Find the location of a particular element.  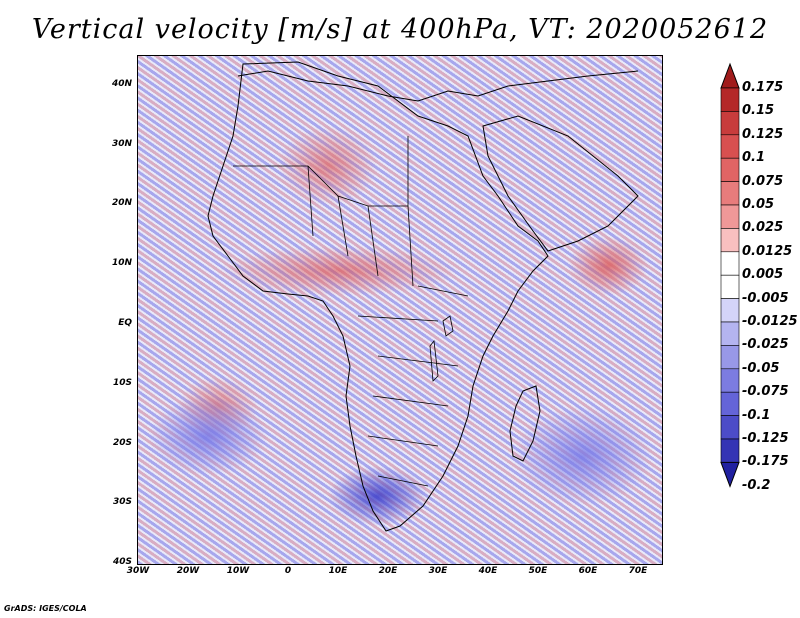

lon-label-20e: 20E is located at coordinates (388, 571).